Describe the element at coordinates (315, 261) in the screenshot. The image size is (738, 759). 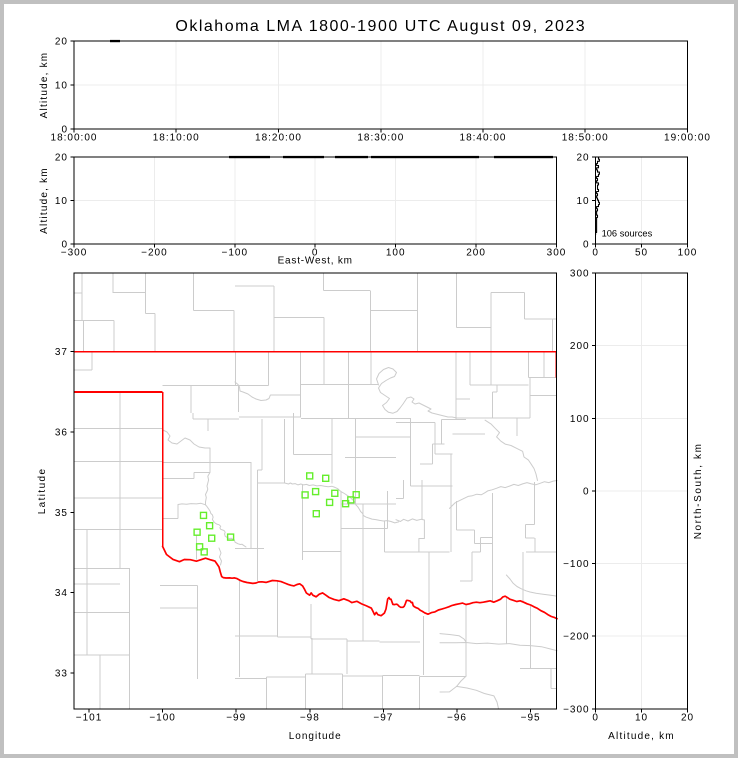
I see `svg-text: East-West, km` at that location.